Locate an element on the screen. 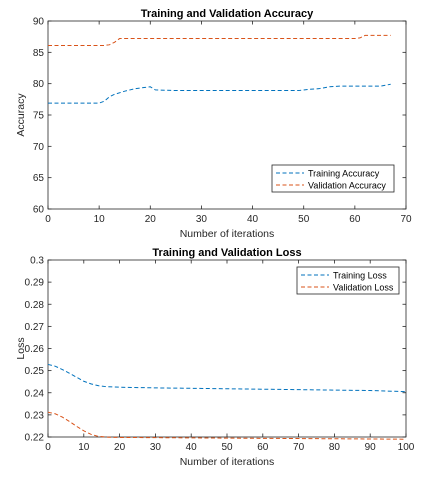 Image resolution: width=423 pixels, height=481 pixels. legend-label: Validation Loss is located at coordinates (363, 288).